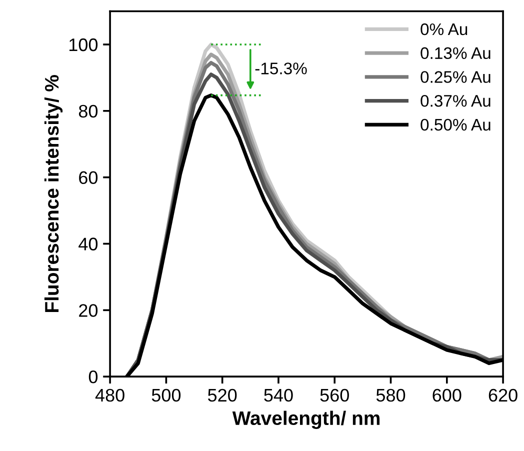 This screenshot has width=524, height=451. What do you see at coordinates (455, 124) in the screenshot?
I see `legend-label: 0.50% Au` at bounding box center [455, 124].